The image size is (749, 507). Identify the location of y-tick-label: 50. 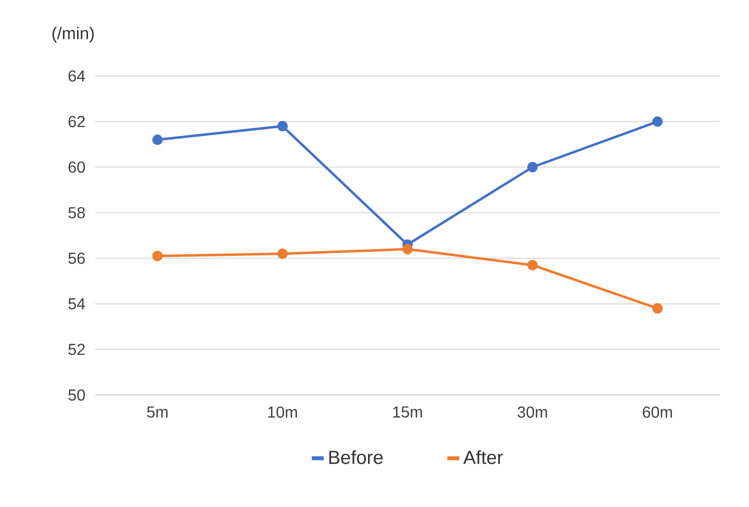
(76, 395).